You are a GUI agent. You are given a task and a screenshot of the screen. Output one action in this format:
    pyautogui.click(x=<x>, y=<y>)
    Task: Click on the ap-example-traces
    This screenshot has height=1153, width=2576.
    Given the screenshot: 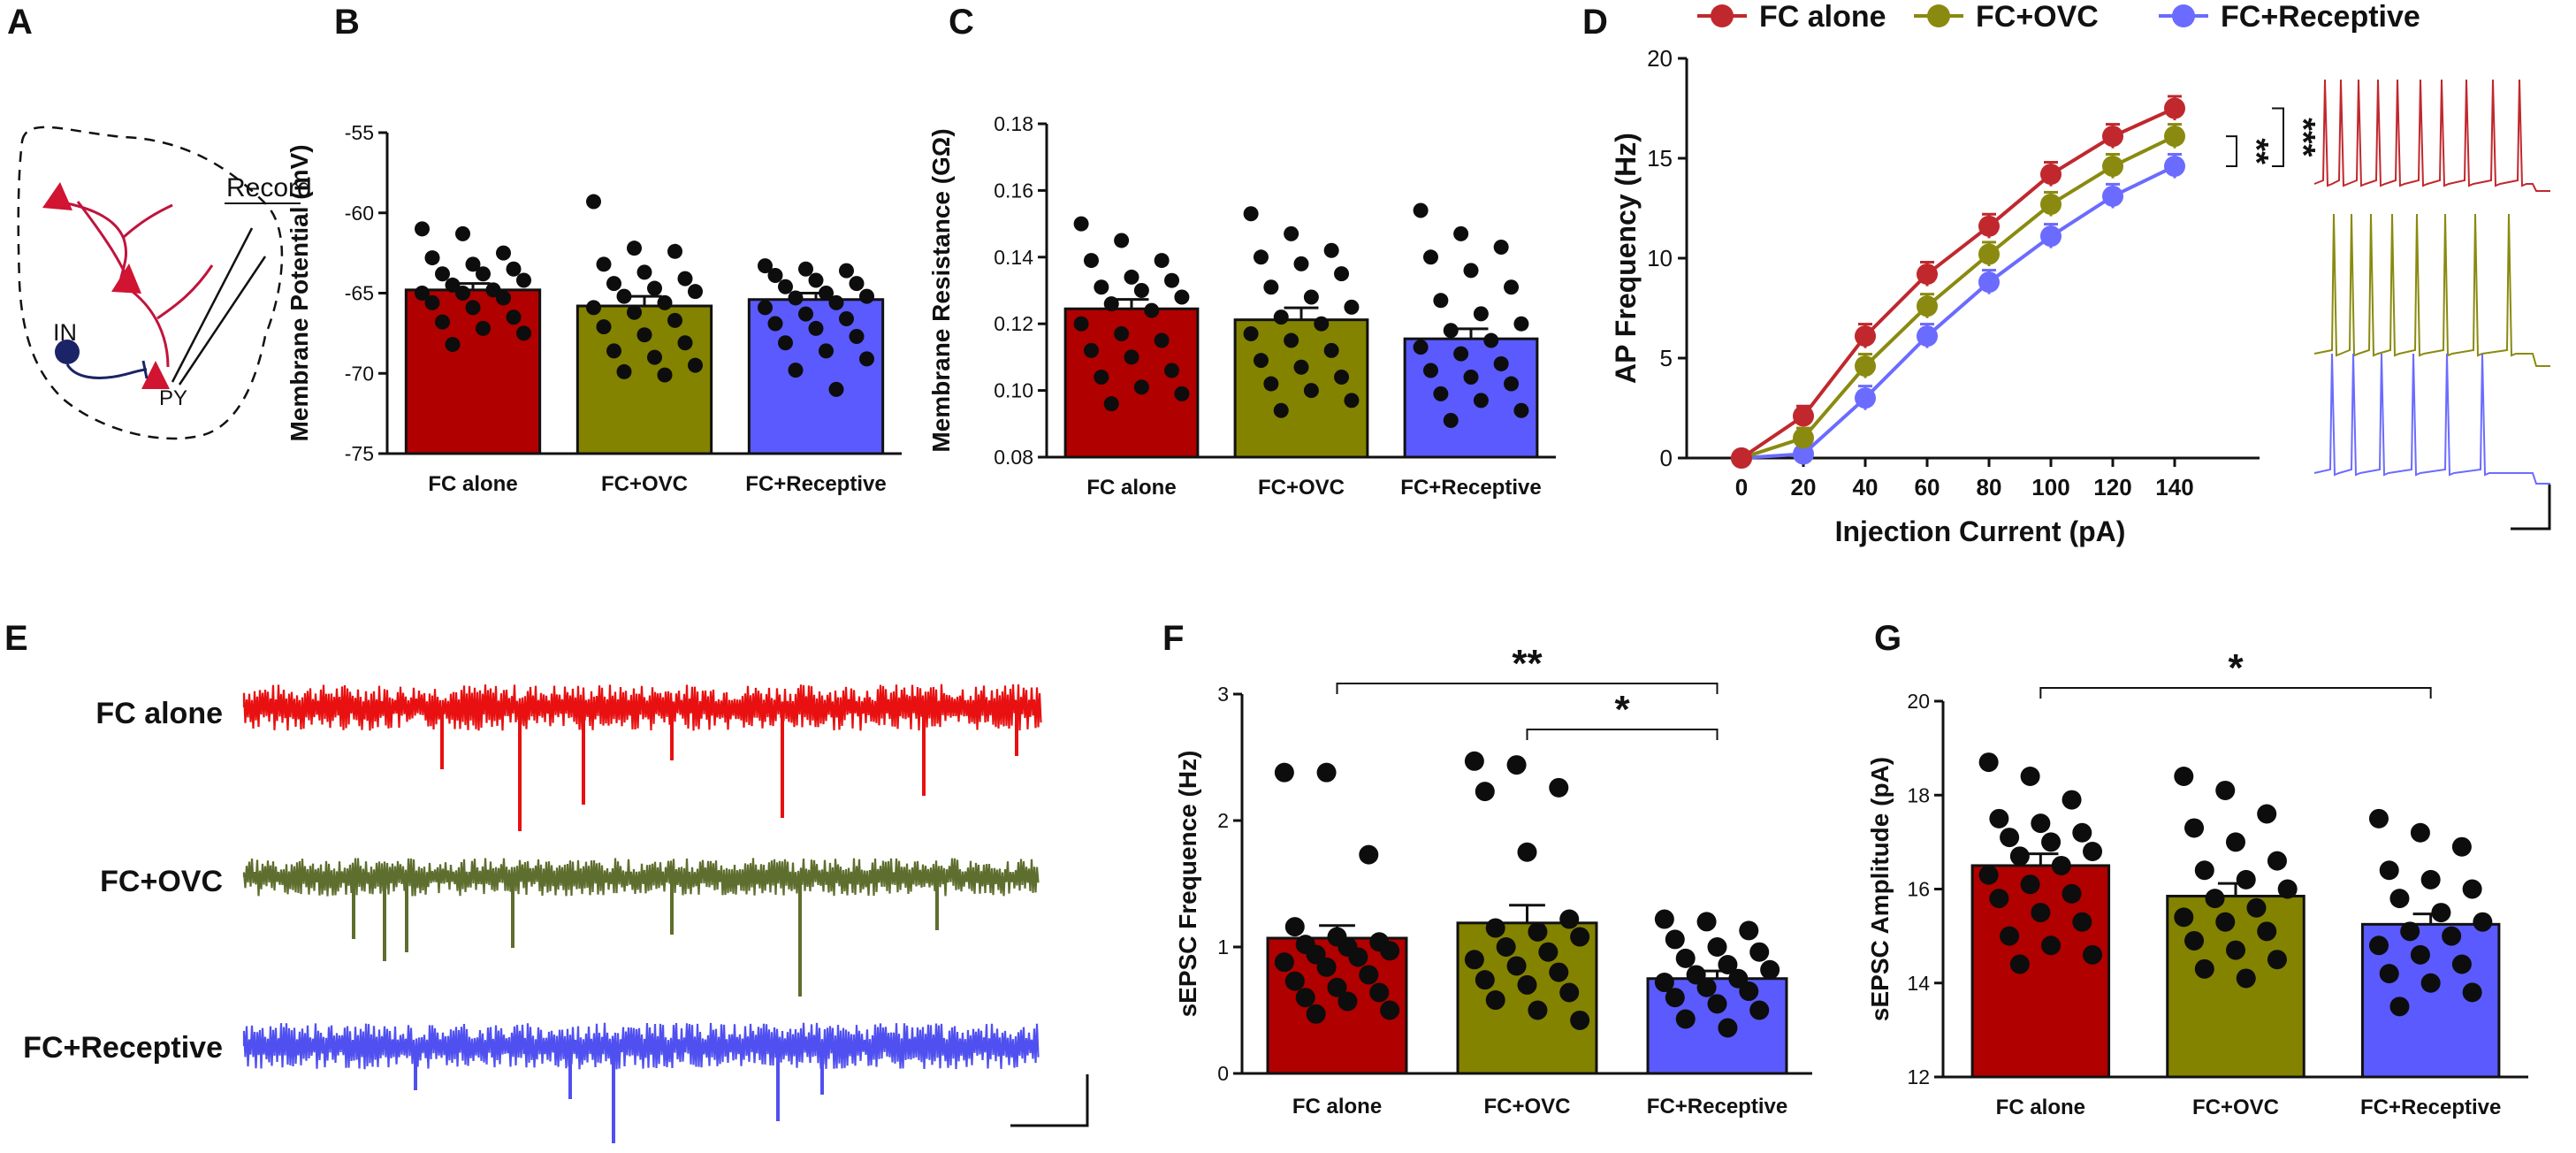 What is the action you would take?
    pyautogui.click(x=2432, y=305)
    